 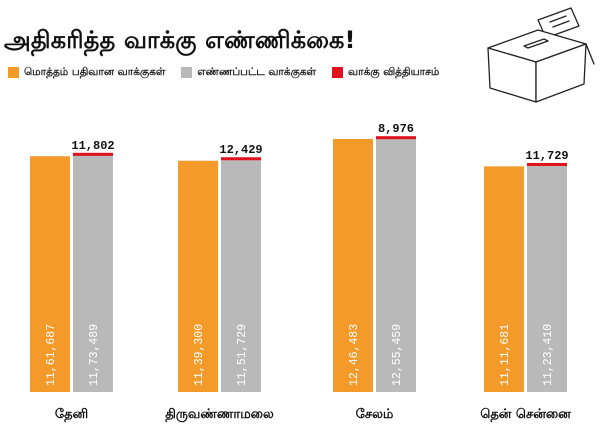 What do you see at coordinates (71, 414) in the screenshot?
I see `category-label: தேனி` at bounding box center [71, 414].